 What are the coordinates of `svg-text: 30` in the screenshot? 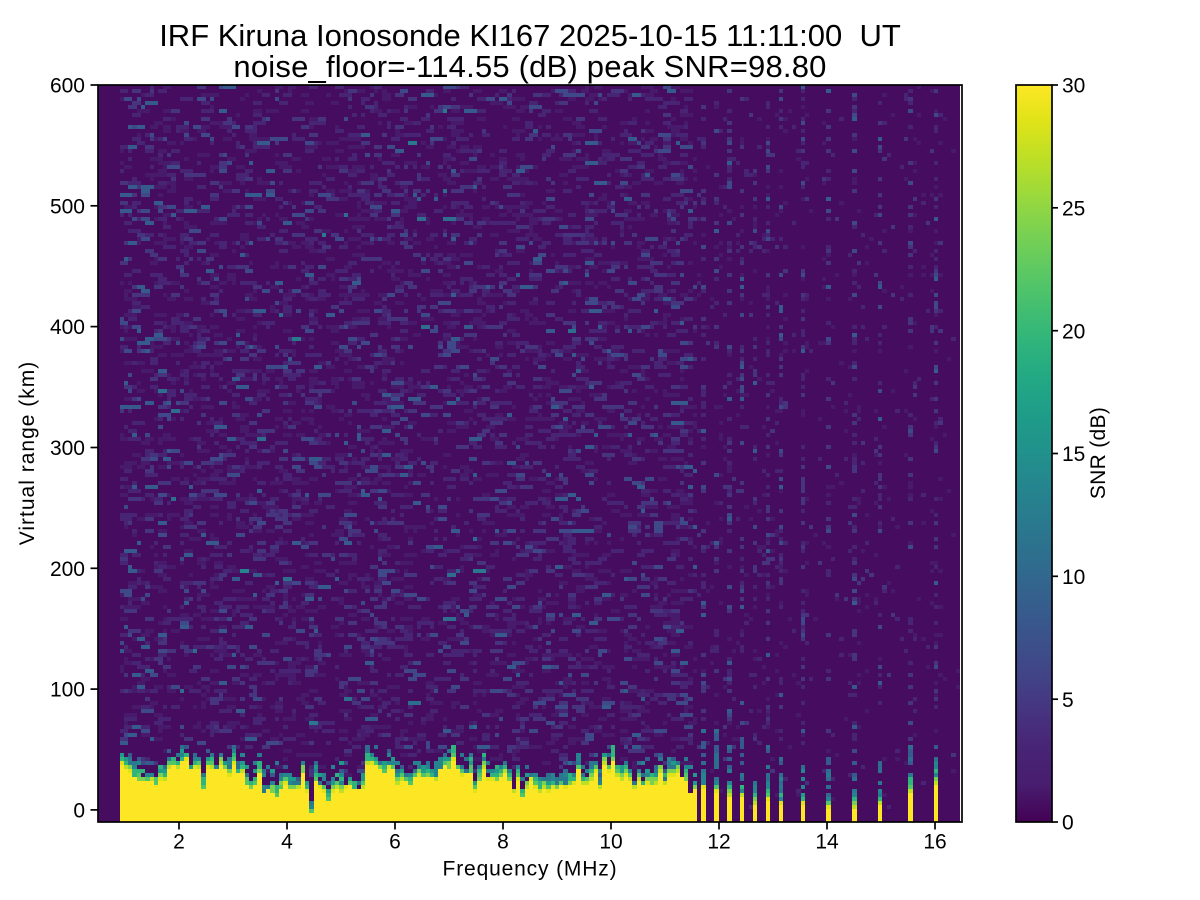 It's located at (1073, 86).